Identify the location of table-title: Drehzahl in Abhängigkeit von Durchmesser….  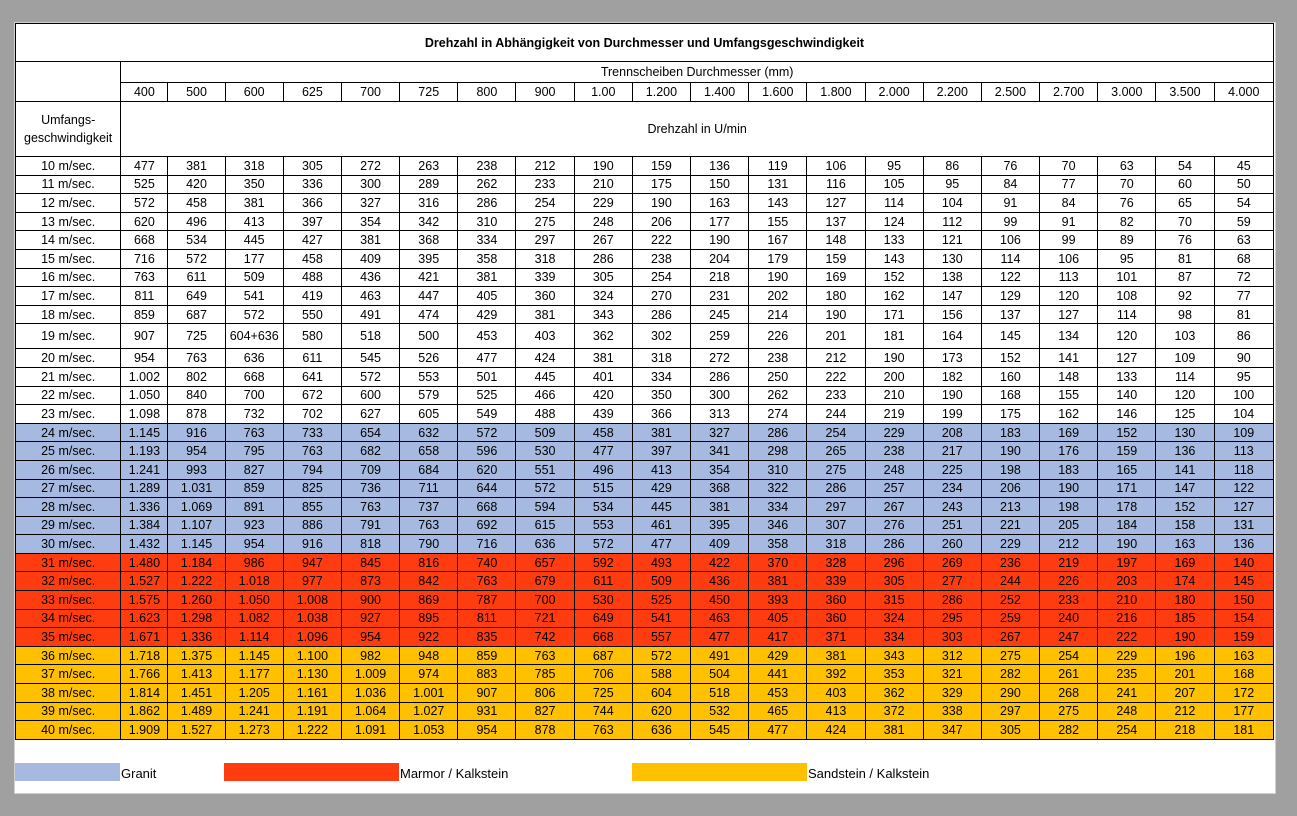
(644, 42).